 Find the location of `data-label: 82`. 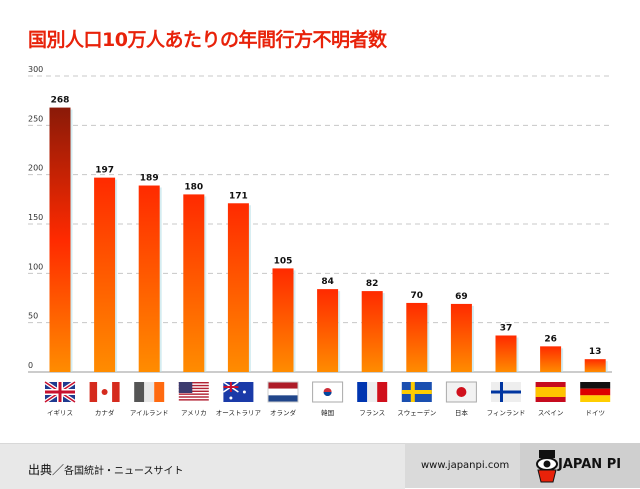

data-label: 82 is located at coordinates (372, 284).